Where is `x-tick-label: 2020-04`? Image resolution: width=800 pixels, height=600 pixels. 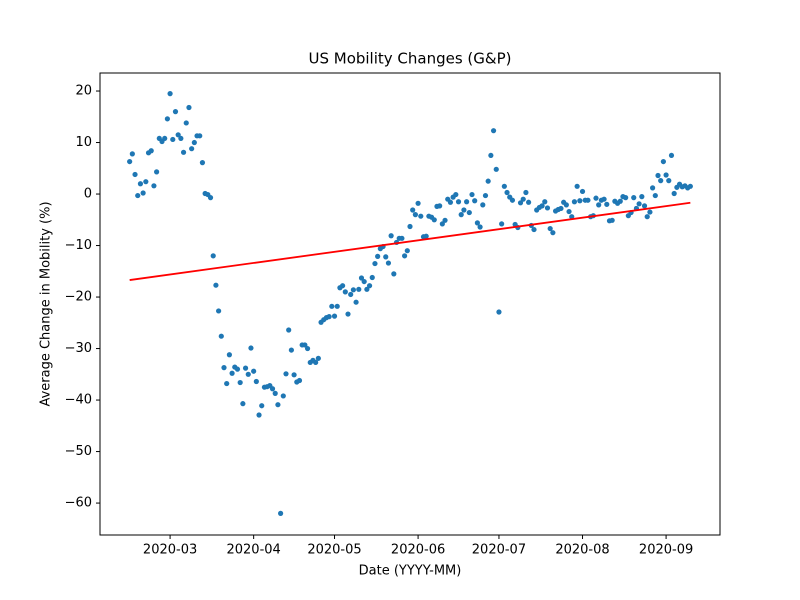
x-tick-label: 2020-04 is located at coordinates (253, 550).